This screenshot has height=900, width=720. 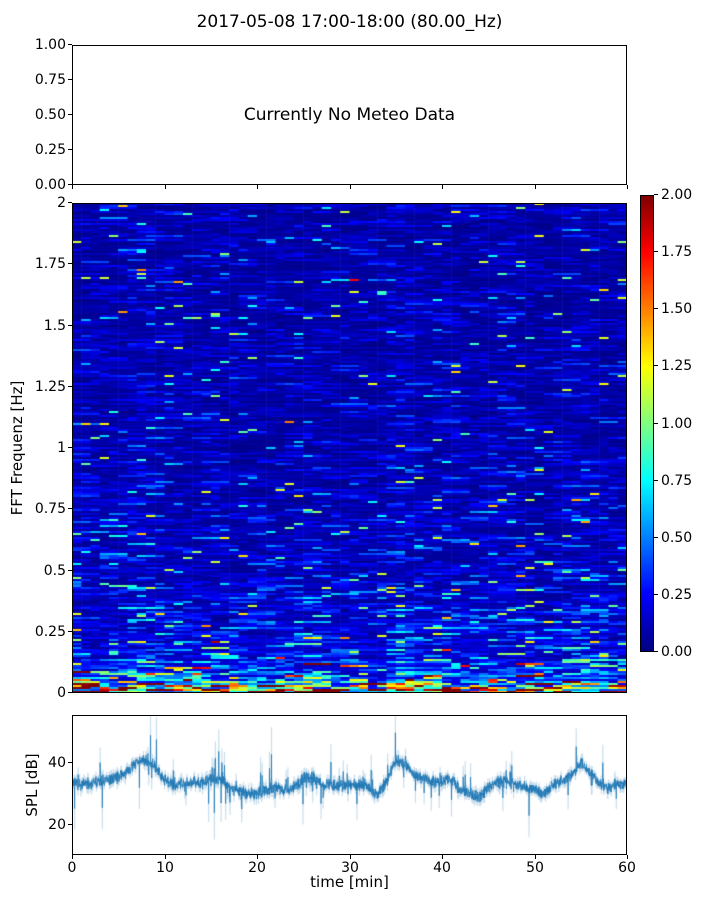 I want to click on tick-label: 10, so click(x=165, y=868).